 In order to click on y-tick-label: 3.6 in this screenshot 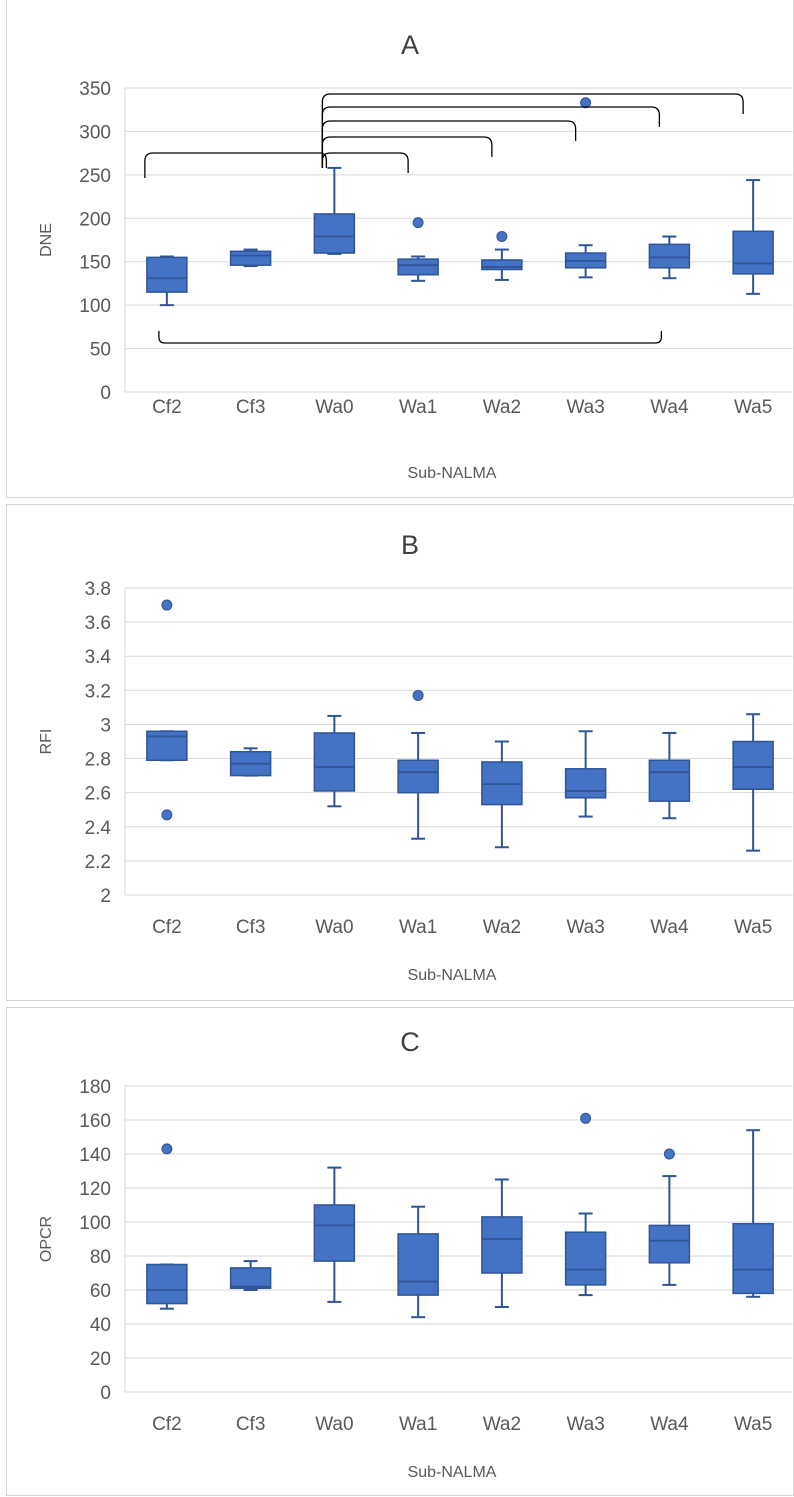, I will do `click(98, 623)`.